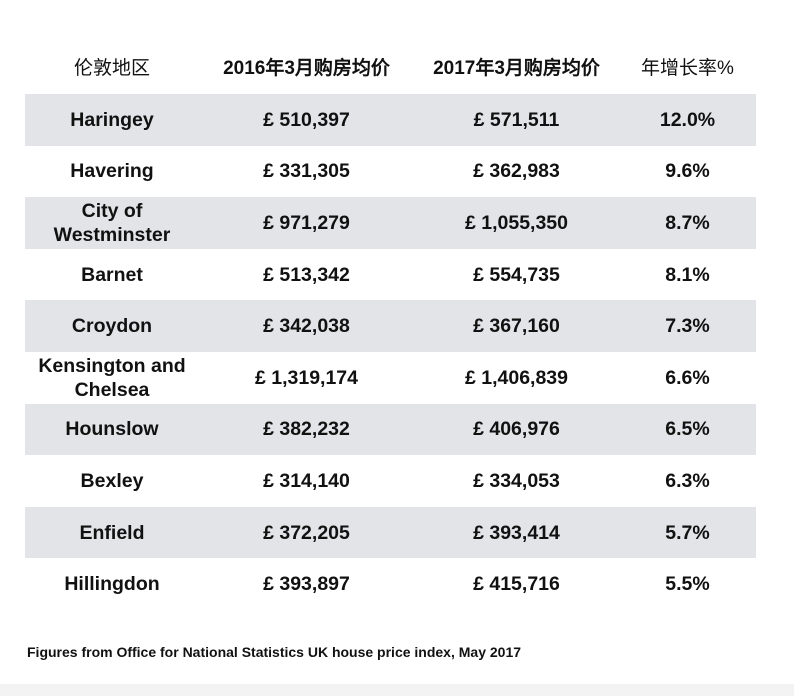  Describe the element at coordinates (306, 68) in the screenshot. I see `header-price-2016: 2016年3月购房均价` at that location.